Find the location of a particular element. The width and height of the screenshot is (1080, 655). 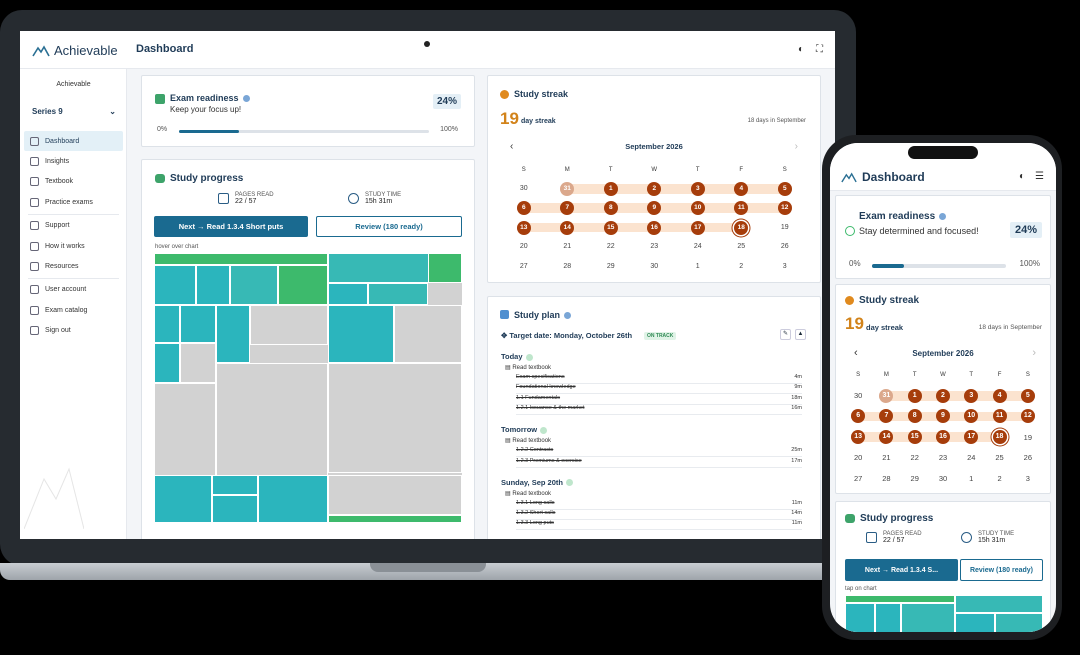

theme-icon: ◐ is located at coordinates (1022, 176).